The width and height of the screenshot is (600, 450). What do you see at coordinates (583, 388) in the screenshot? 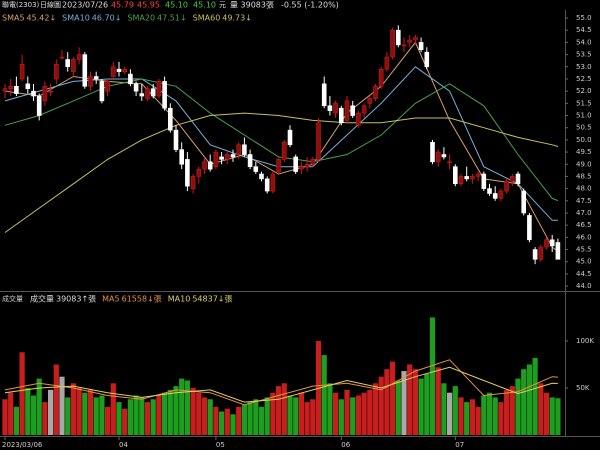
I see `y-tick-label: 50K` at bounding box center [583, 388].